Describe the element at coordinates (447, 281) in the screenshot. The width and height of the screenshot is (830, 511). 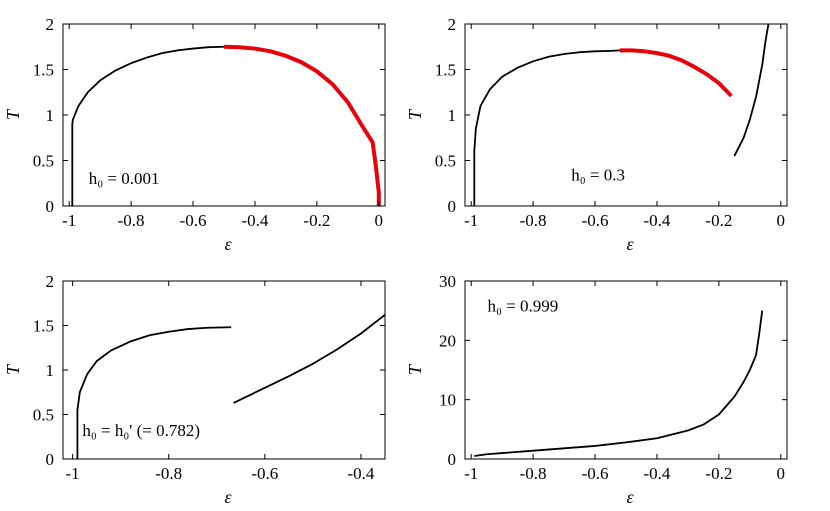
I see `y-tick-label: 30` at that location.